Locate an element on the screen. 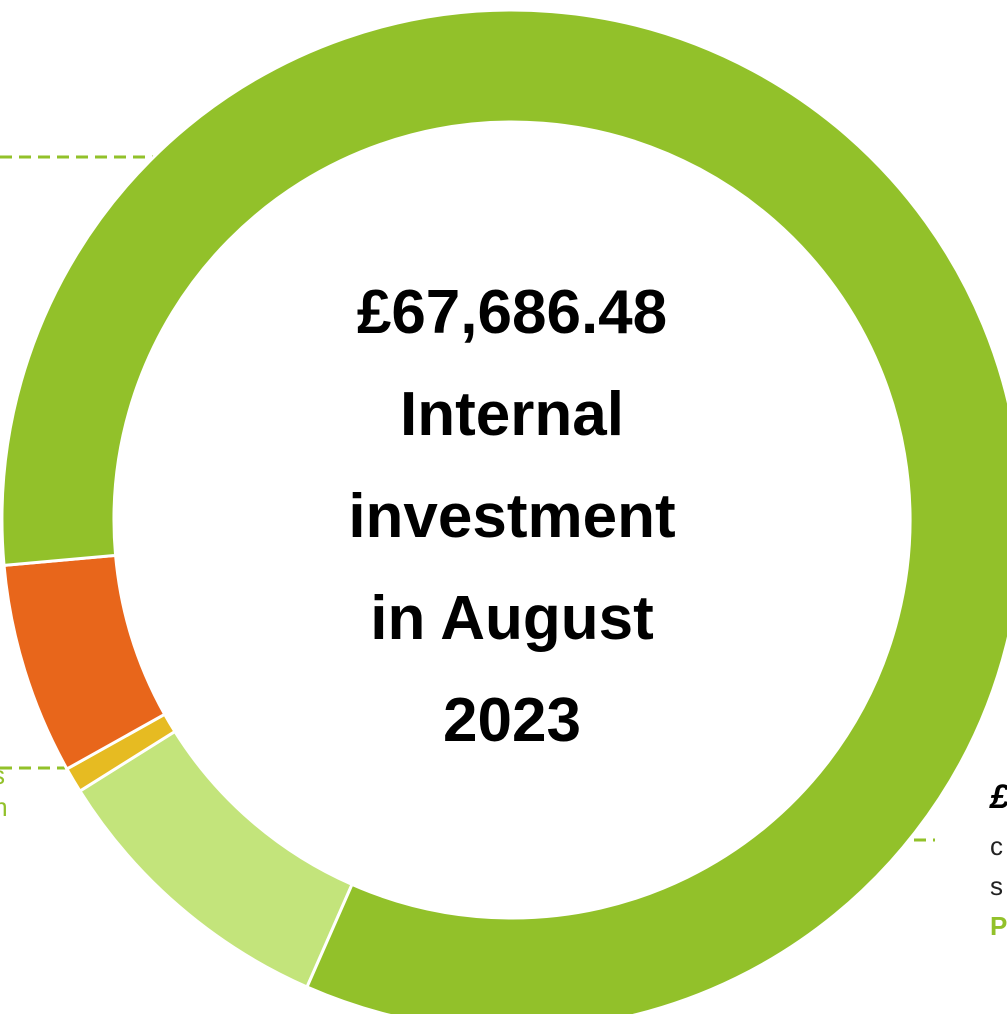 The width and height of the screenshot is (1007, 1014). center-text: £67,686.48 is located at coordinates (512, 312).